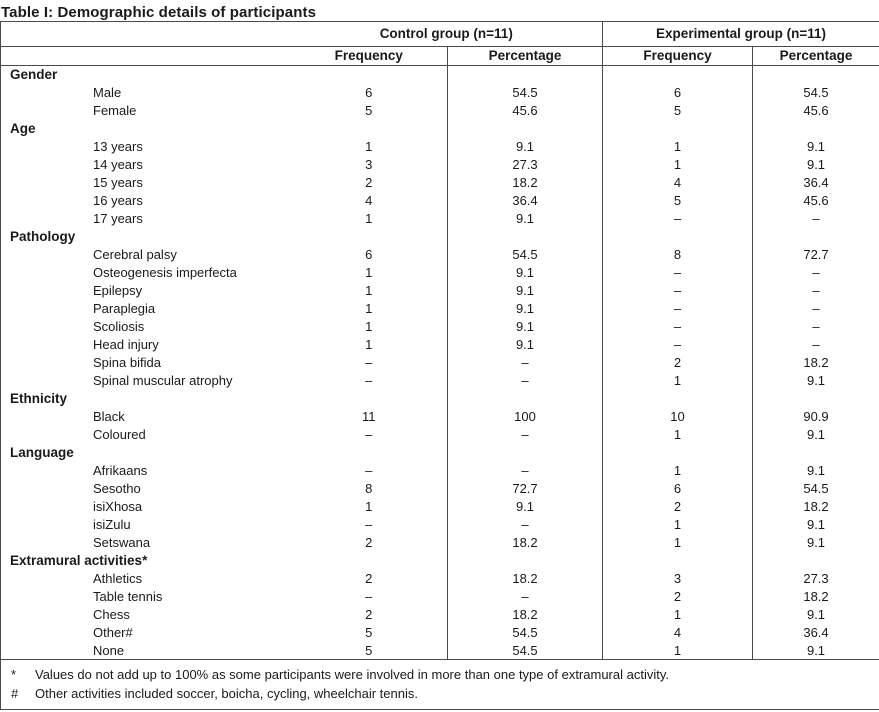 The image size is (879, 712). I want to click on experimental-percentage-header: Percentage, so click(815, 56).